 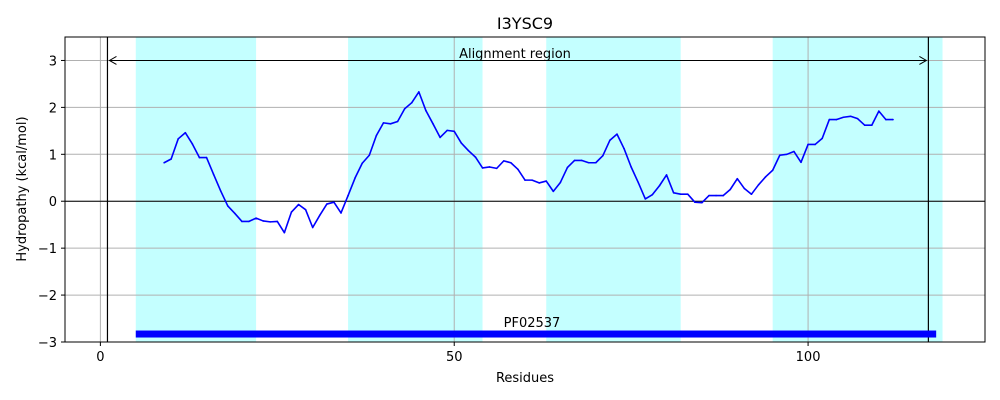 What do you see at coordinates (454, 357) in the screenshot?
I see `x-tick-label: 50` at bounding box center [454, 357].